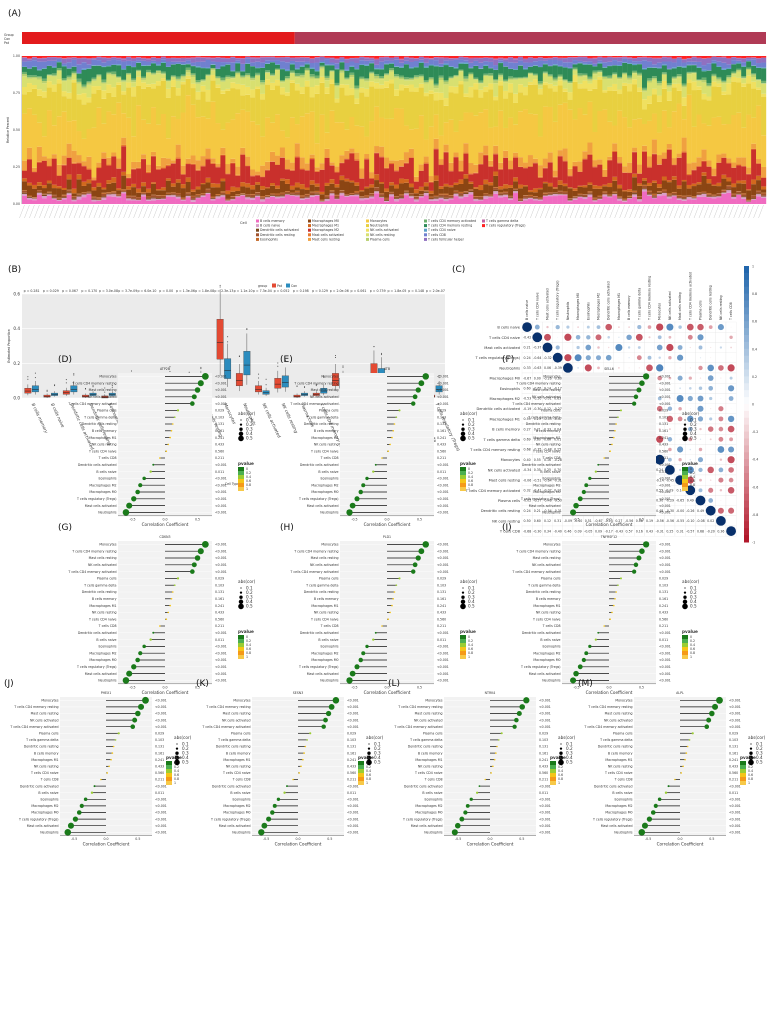 The image size is (773, 1035). What do you see at coordinates (530, 38) in the screenshot?
I see `group-bar-pat` at bounding box center [530, 38].